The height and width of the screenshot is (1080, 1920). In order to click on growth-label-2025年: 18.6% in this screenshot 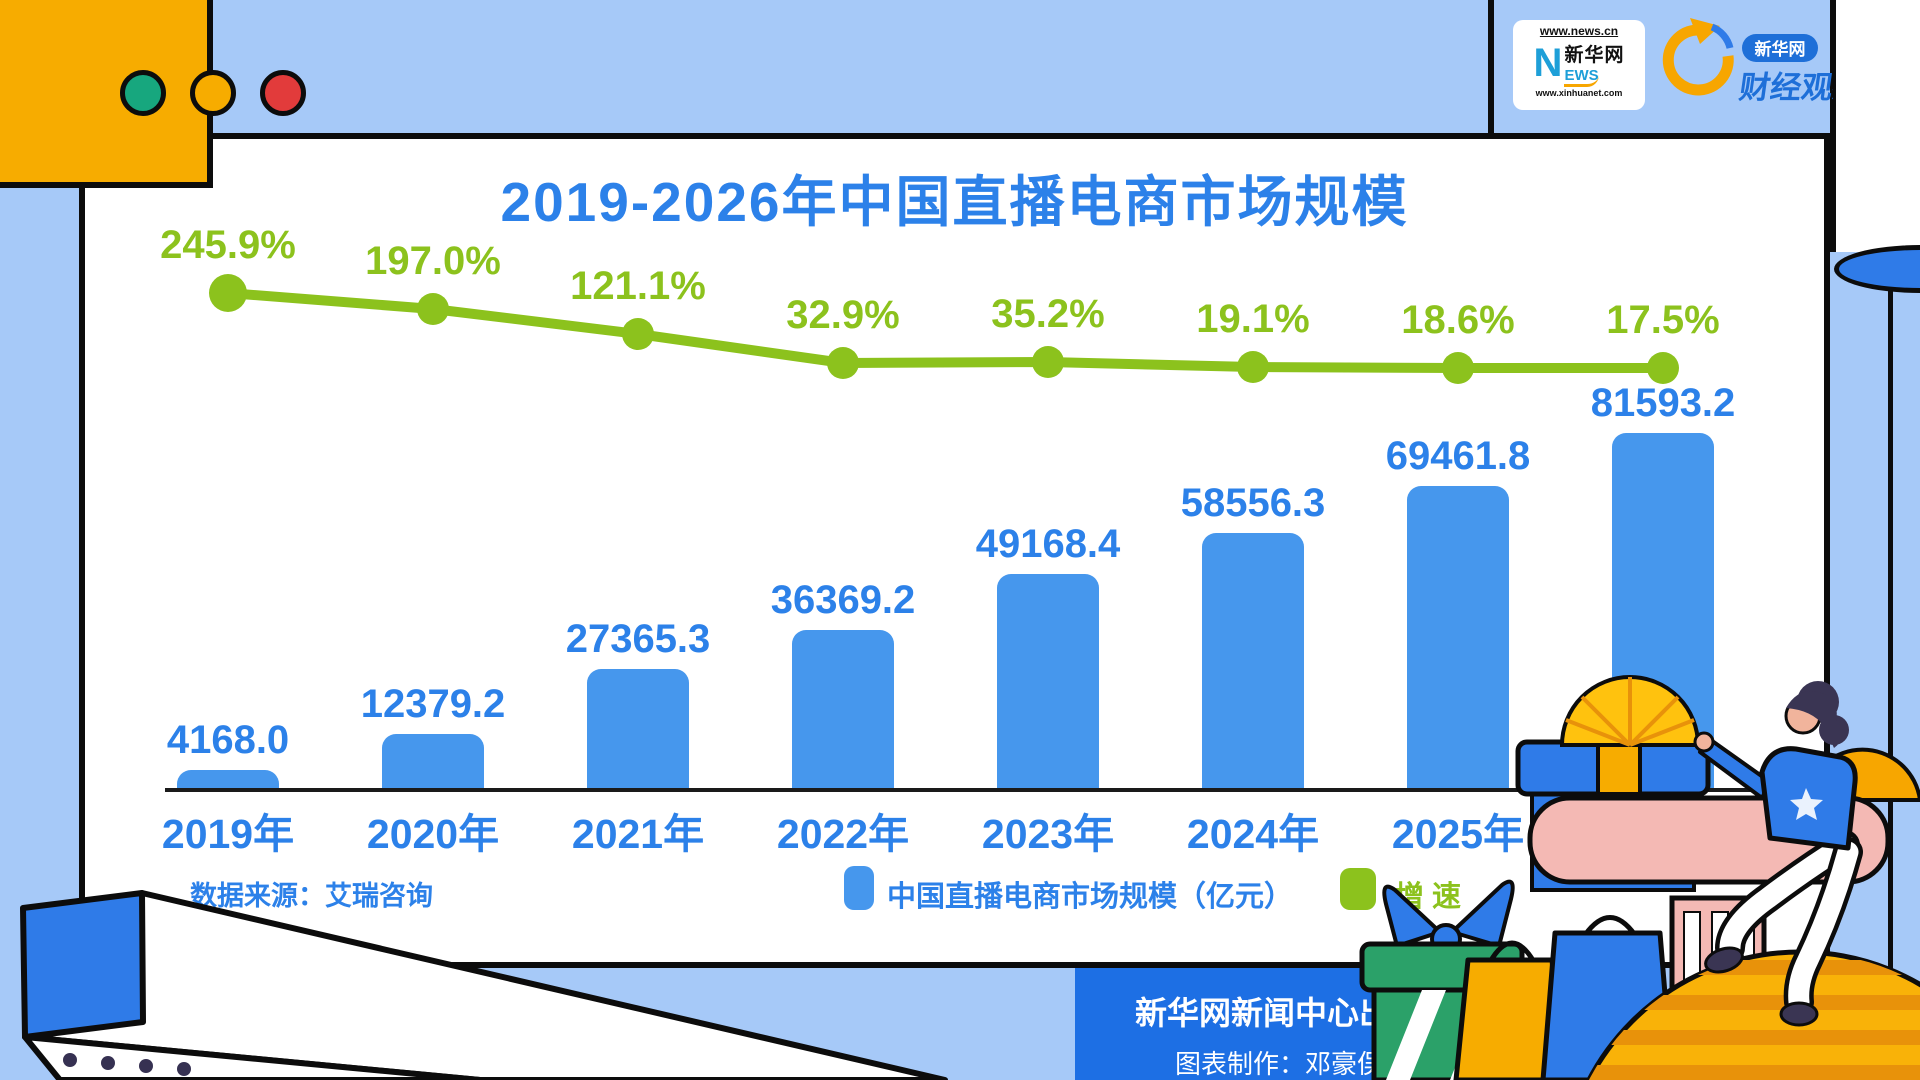, I will do `click(1458, 320)`.